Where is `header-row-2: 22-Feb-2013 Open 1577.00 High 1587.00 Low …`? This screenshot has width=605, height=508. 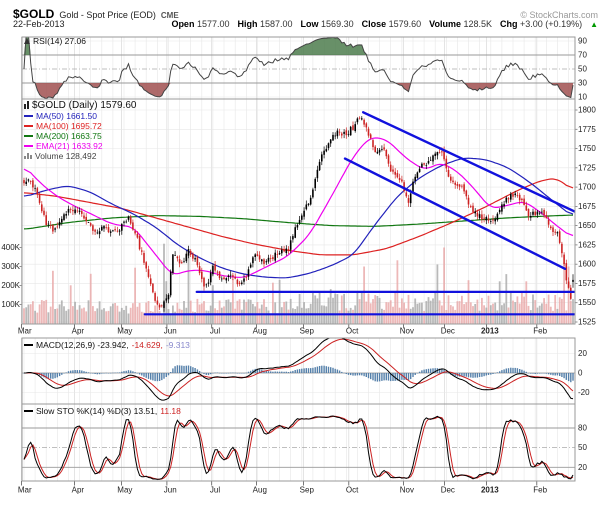
header-row-2: 22-Feb-2013 Open 1577.00 High 1587.00 Low … is located at coordinates (305, 24).